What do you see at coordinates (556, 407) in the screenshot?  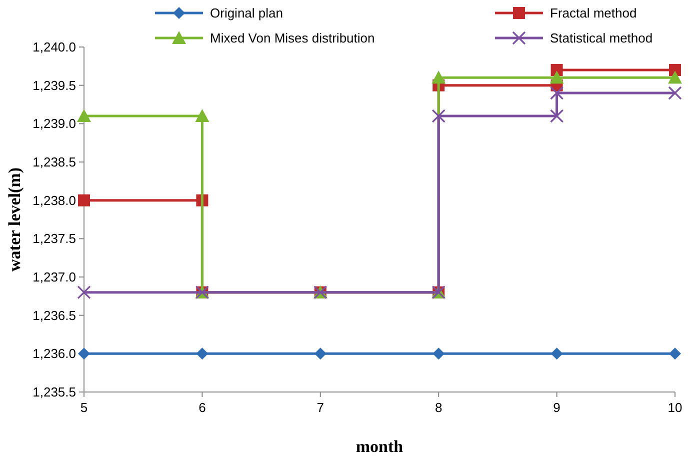 I see `x-tick-label: 9` at bounding box center [556, 407].